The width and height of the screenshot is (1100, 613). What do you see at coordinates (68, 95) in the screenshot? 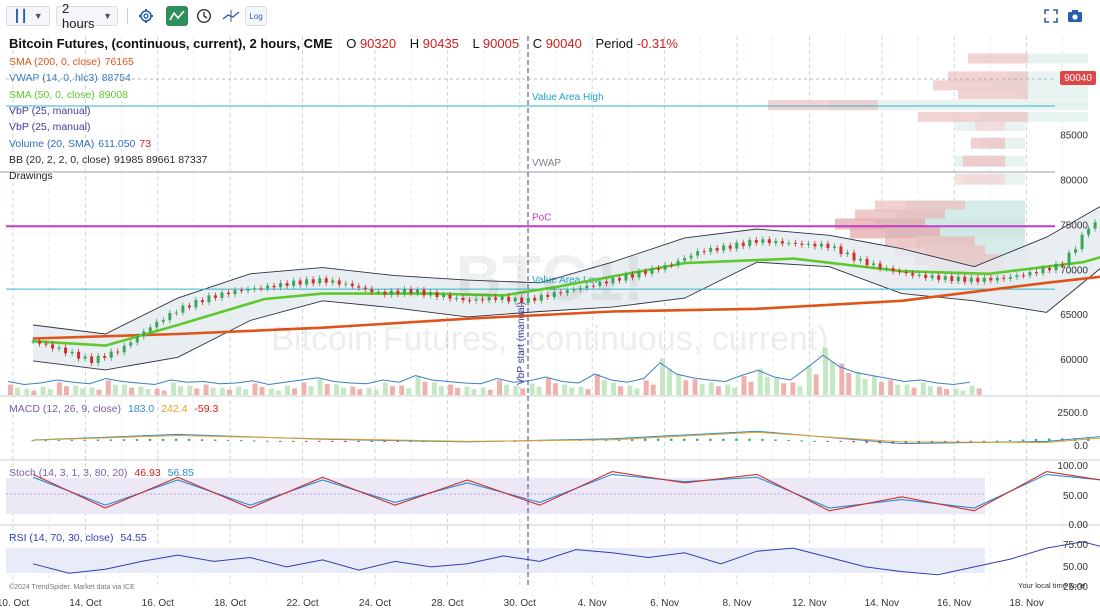
I see `indicator-legend-item: SMA (50, 0, close) 89008` at bounding box center [68, 95].